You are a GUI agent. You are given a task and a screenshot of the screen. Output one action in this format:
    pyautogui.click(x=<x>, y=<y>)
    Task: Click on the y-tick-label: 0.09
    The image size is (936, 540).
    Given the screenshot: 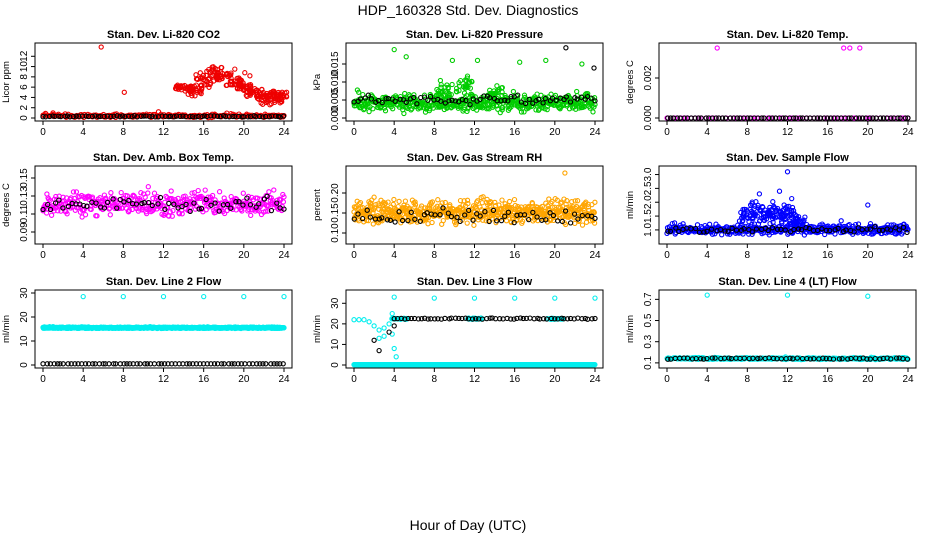 What is the action you would take?
    pyautogui.click(x=24, y=232)
    